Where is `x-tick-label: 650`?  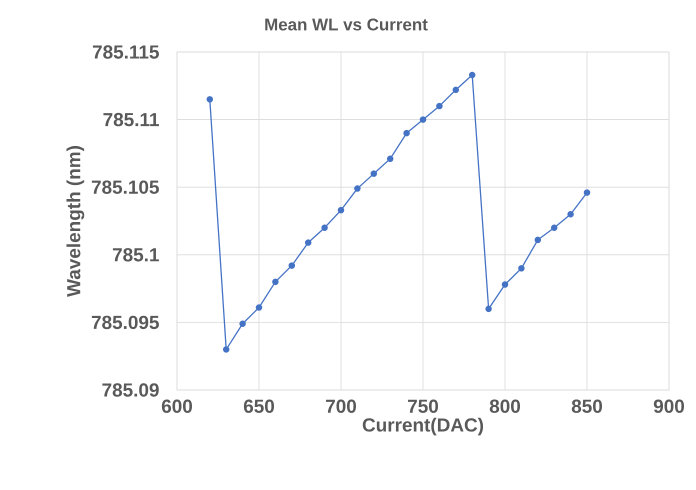
x-tick-label: 650 is located at coordinates (259, 406).